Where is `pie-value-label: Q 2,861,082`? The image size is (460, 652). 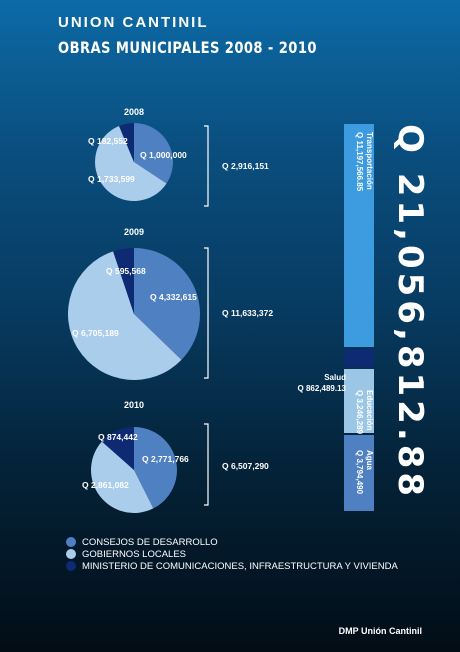
pie-value-label: Q 2,861,082 is located at coordinates (105, 485).